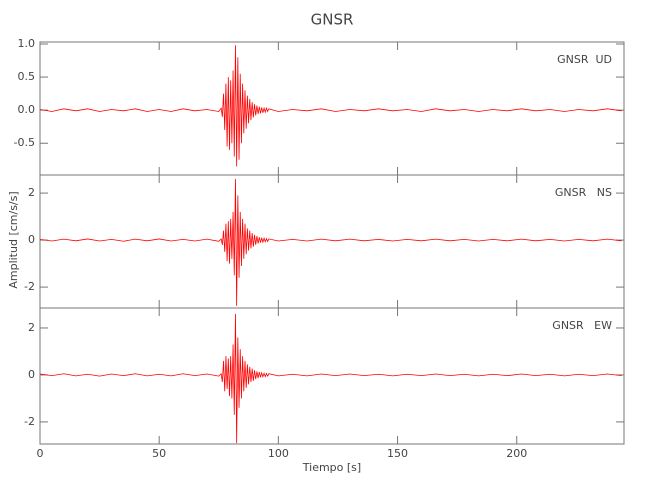 The height and width of the screenshot is (500, 650). Describe the element at coordinates (159, 453) in the screenshot. I see `x-tick-label: 50` at that location.